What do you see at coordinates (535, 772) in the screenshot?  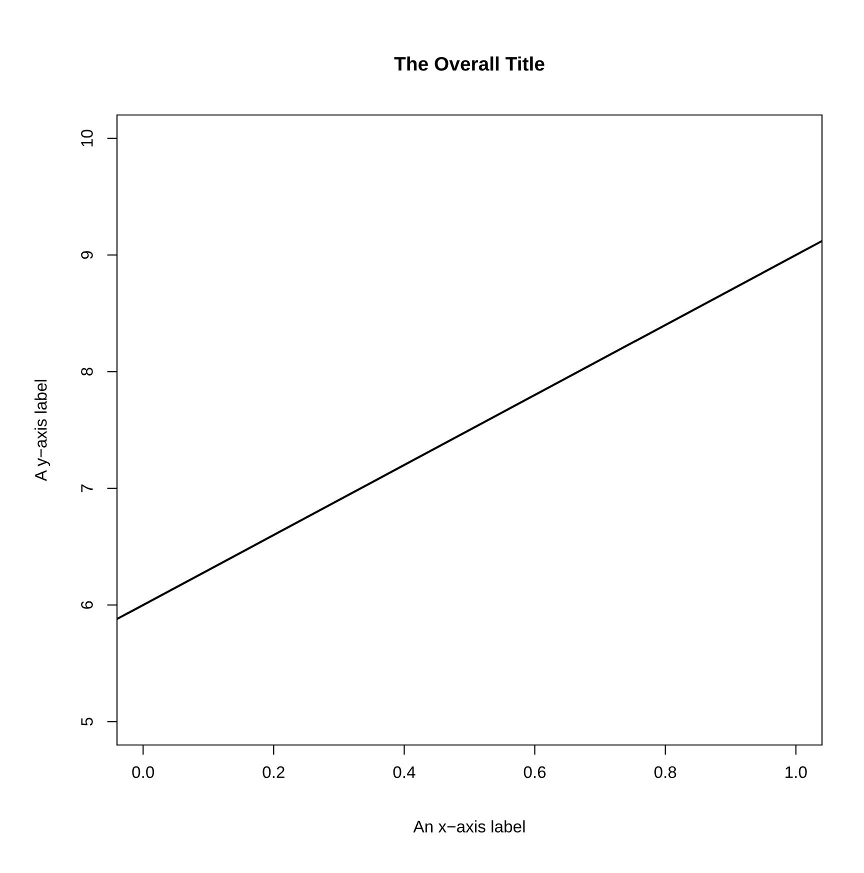 I see `x-tick-label: 0.6` at bounding box center [535, 772].